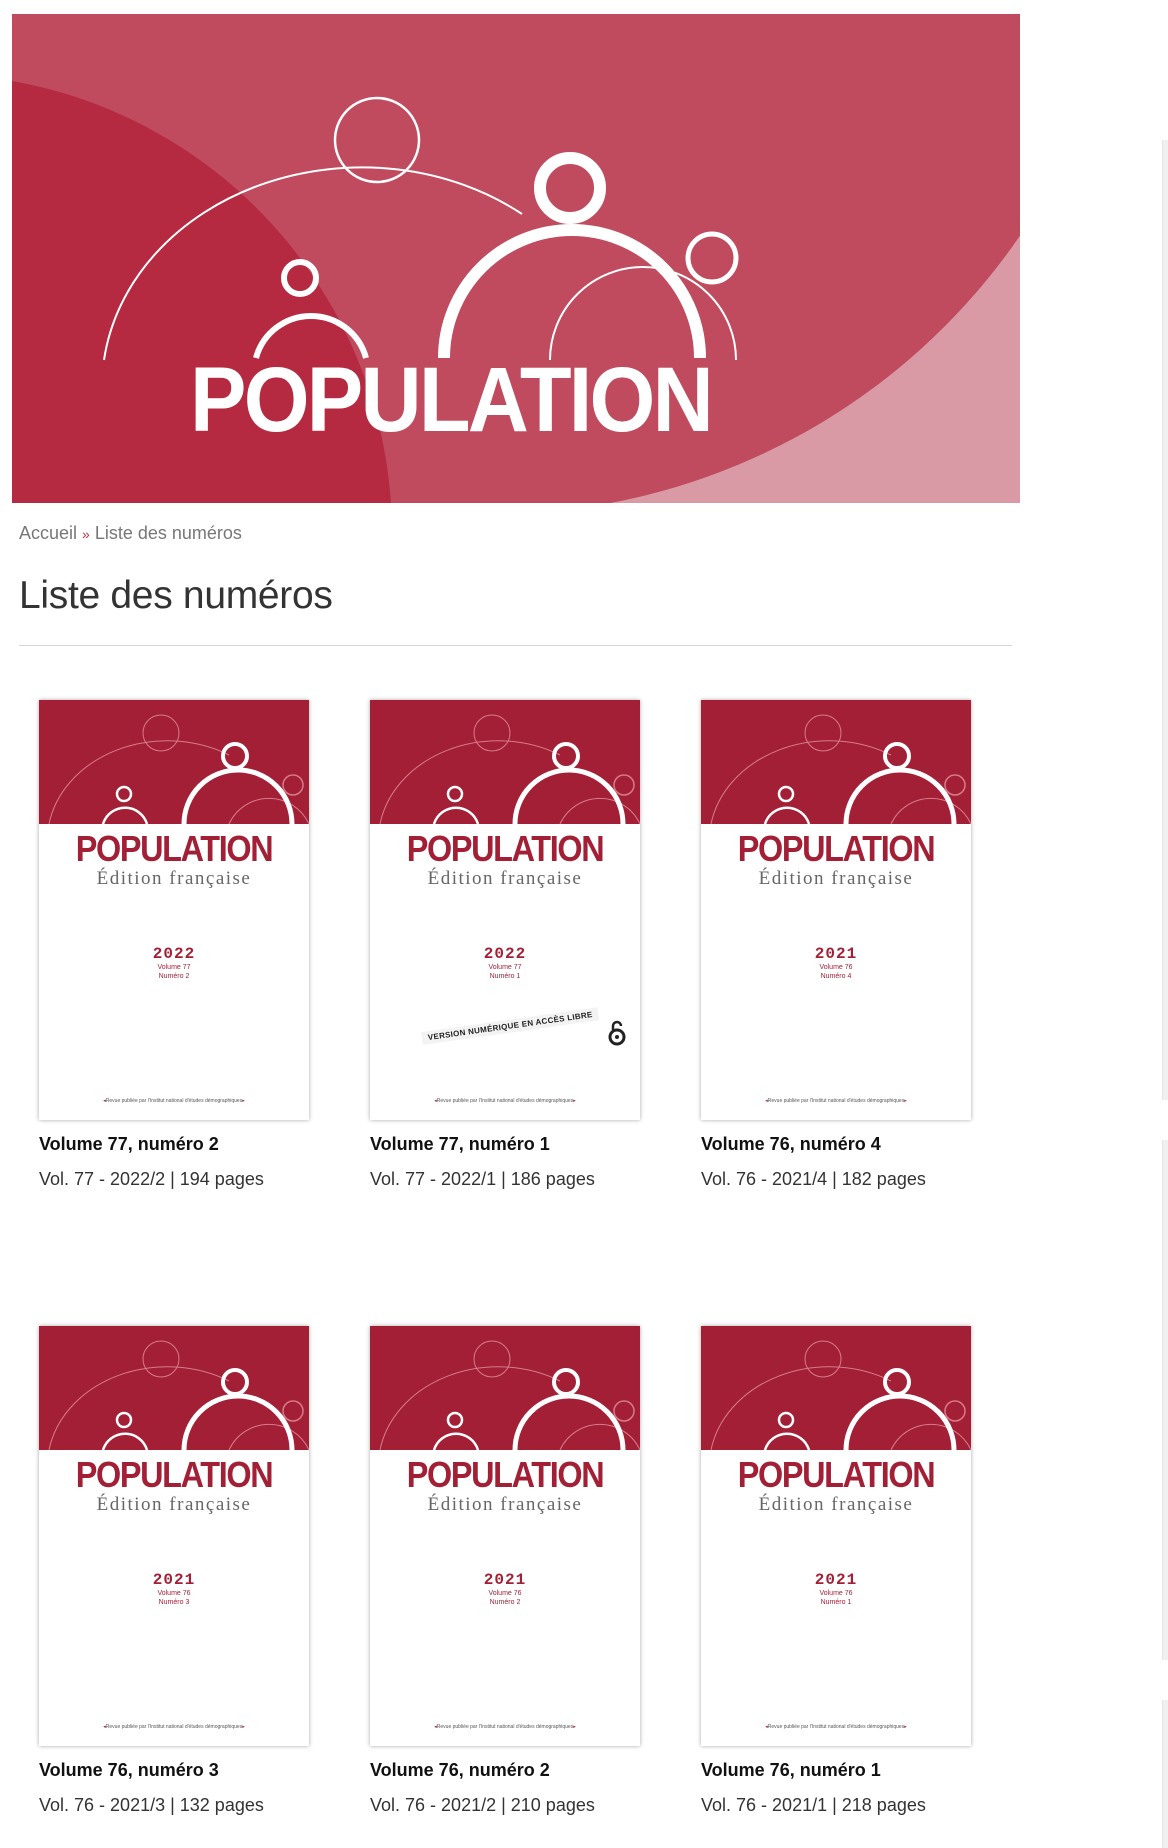 The image size is (1168, 1848). I want to click on issue-title-link: Volume 76, numéro 1, so click(791, 1770).